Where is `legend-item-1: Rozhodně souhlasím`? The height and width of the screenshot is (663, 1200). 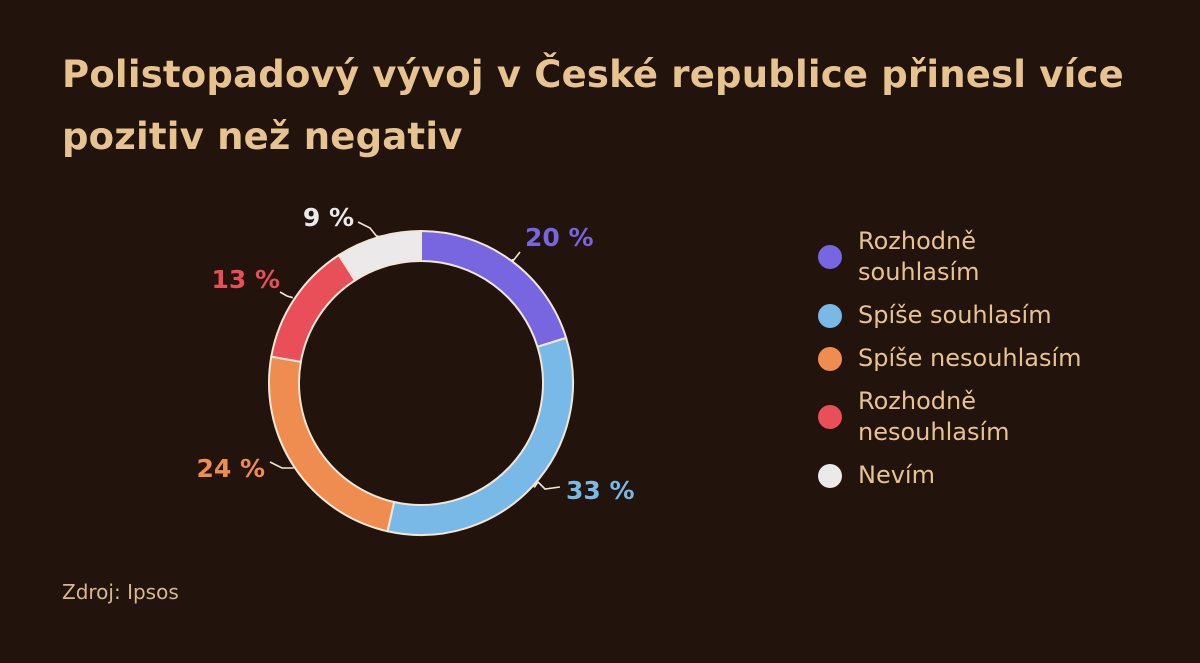
legend-item-1: Rozhodně souhlasím is located at coordinates (1003, 257).